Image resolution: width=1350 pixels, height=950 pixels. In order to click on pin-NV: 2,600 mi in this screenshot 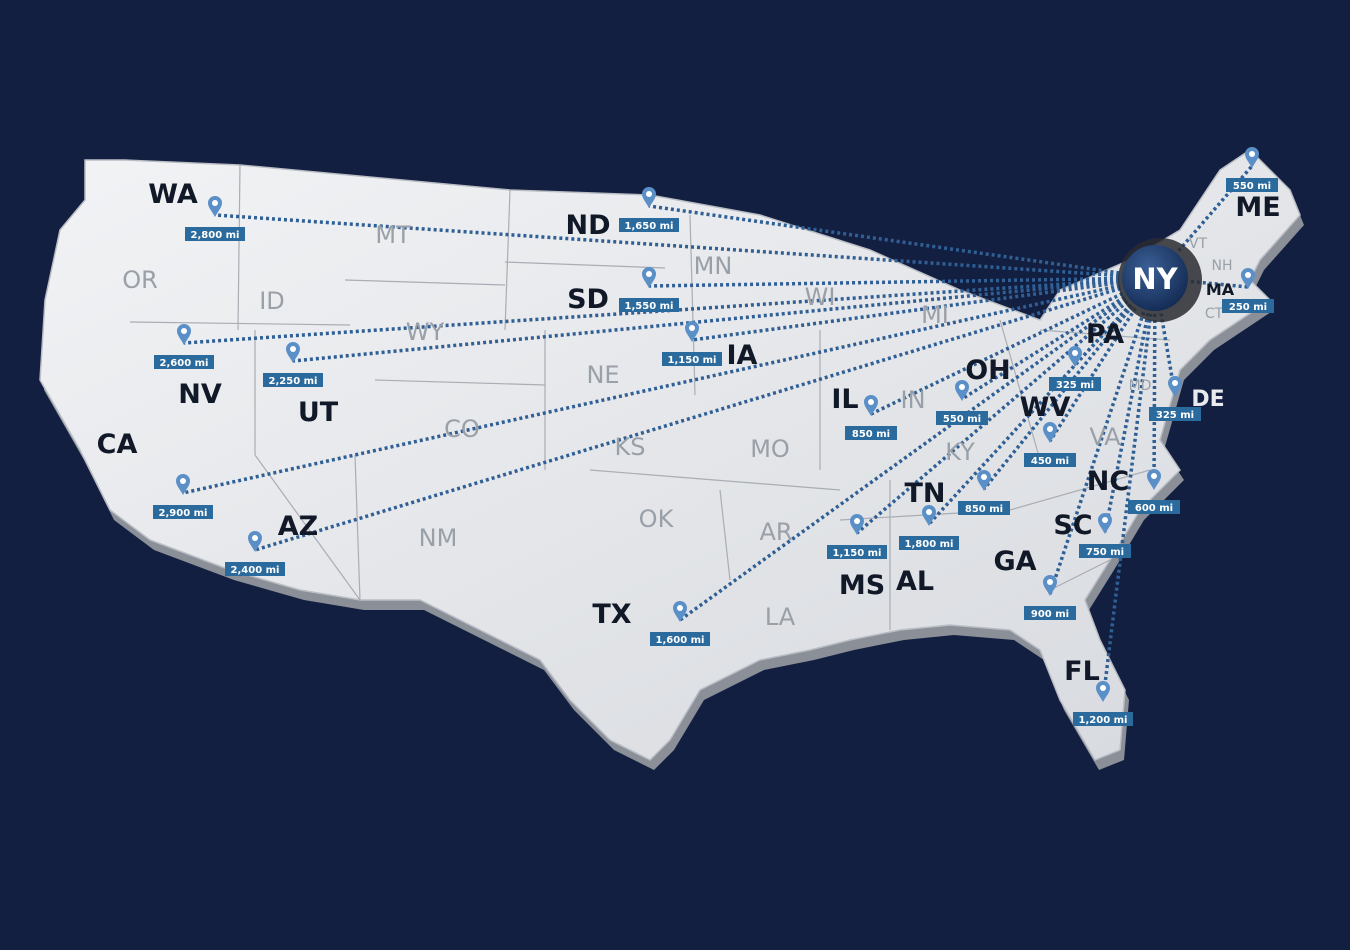, I will do `click(184, 346)`.